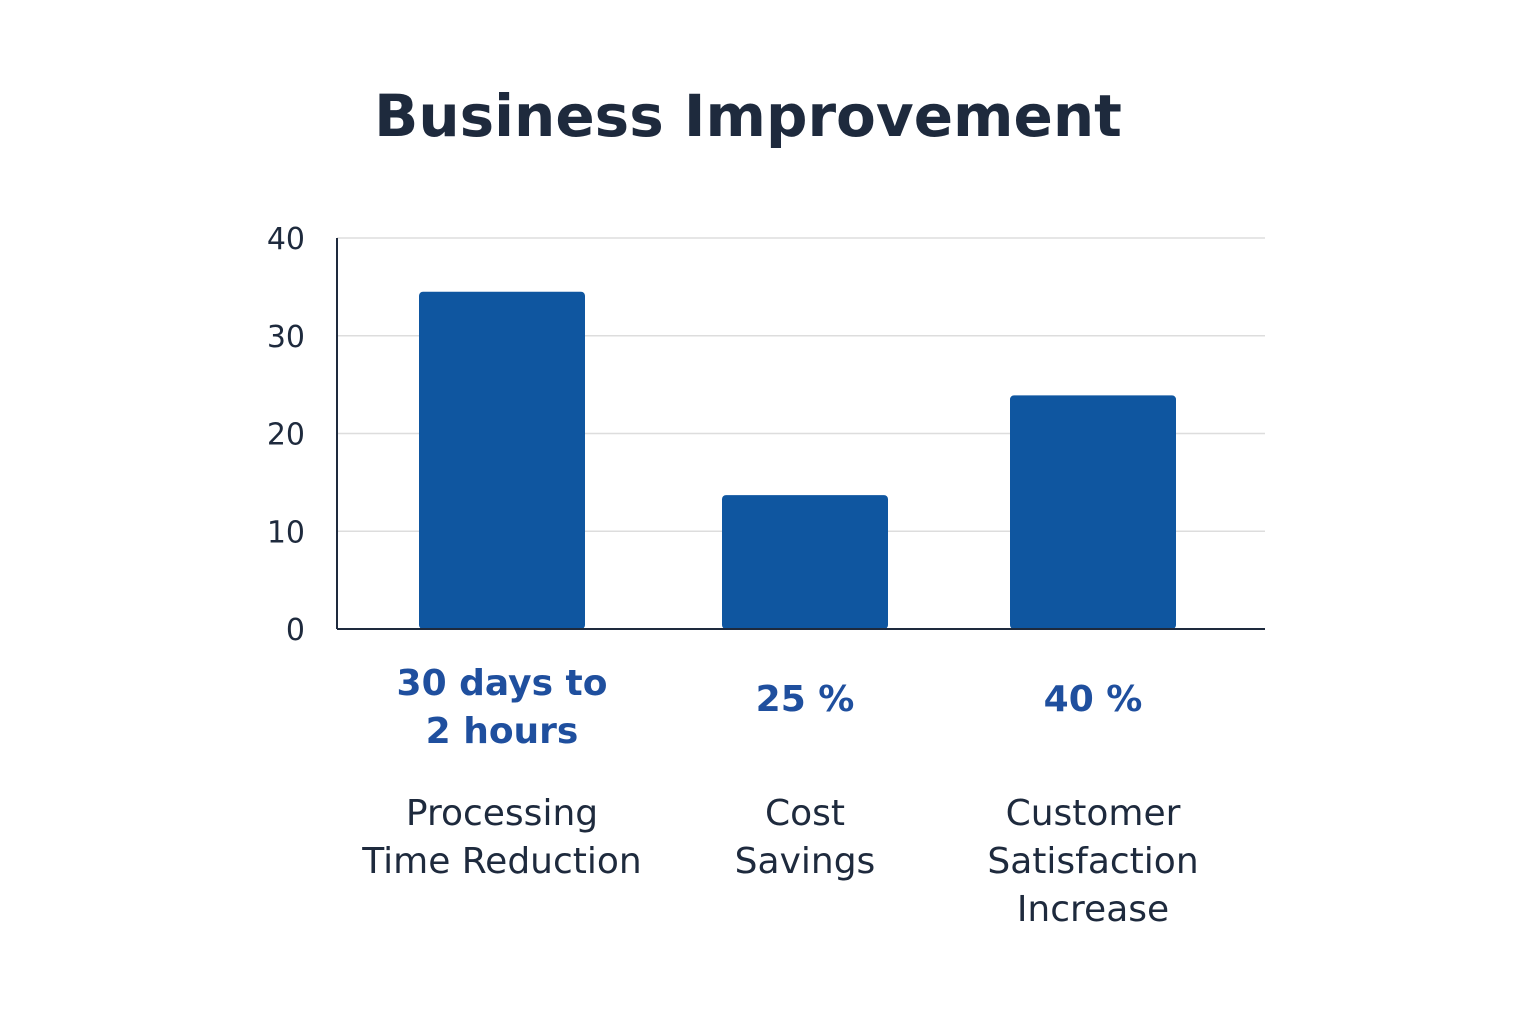 The image size is (1536, 1024). What do you see at coordinates (502, 707) in the screenshot?
I see `bar-value-label: 30 days to 2 hours` at bounding box center [502, 707].